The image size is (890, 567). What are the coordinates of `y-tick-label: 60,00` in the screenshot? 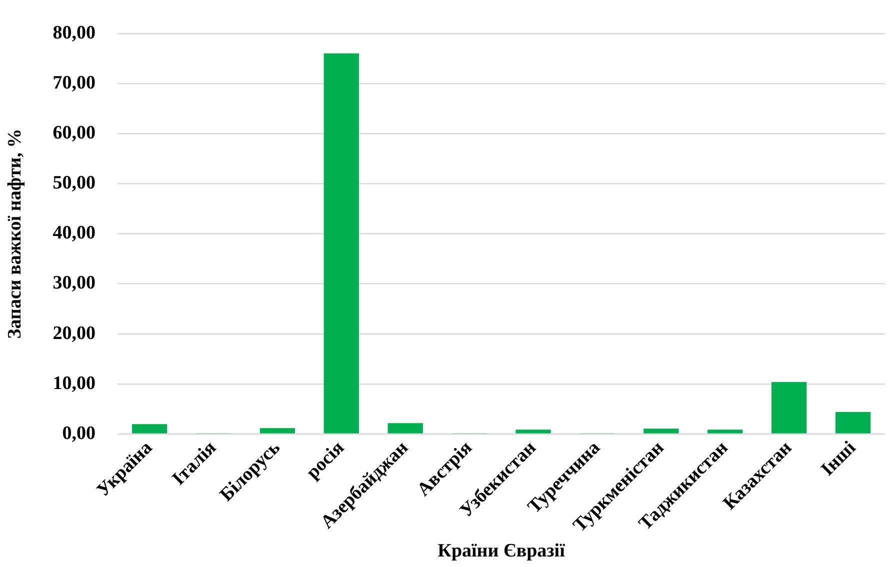 It's located at (74, 133).